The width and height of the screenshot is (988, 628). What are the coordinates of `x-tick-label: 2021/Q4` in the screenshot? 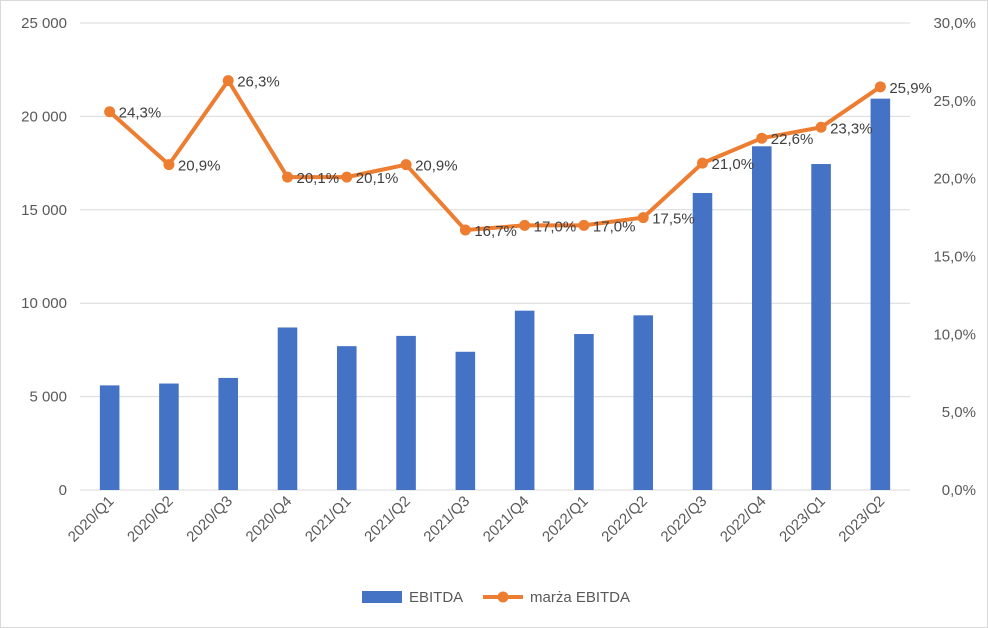 It's located at (506, 519).